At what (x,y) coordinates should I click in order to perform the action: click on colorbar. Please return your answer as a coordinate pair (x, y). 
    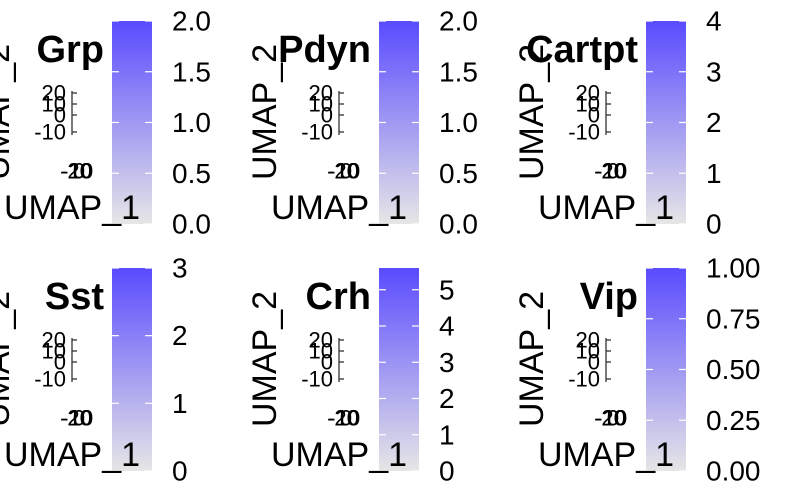
    Looking at the image, I should click on (399, 369).